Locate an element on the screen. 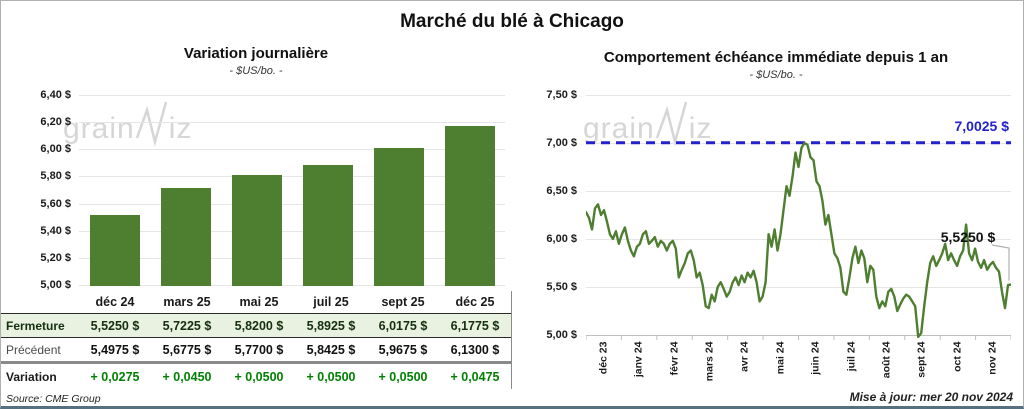 The height and width of the screenshot is (409, 1024). y-axis-label: 6,20 $ is located at coordinates (55, 122).